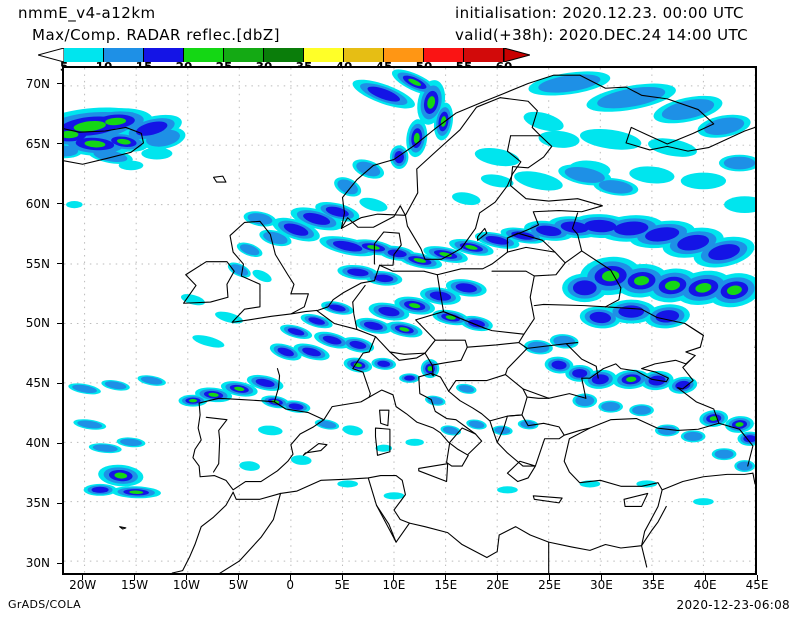 The height and width of the screenshot is (618, 800). Describe the element at coordinates (37, 83) in the screenshot. I see `latitude-tick-label: 70N` at that location.